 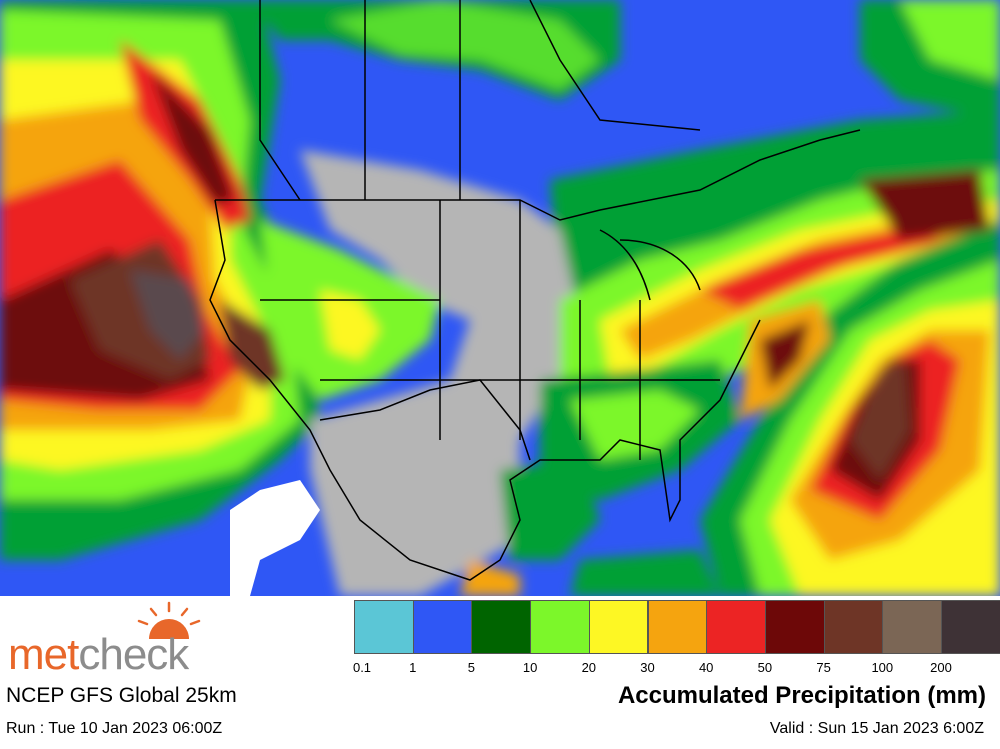 What do you see at coordinates (801, 695) in the screenshot?
I see `product-title: Accumulated Precipitation (mm)` at bounding box center [801, 695].